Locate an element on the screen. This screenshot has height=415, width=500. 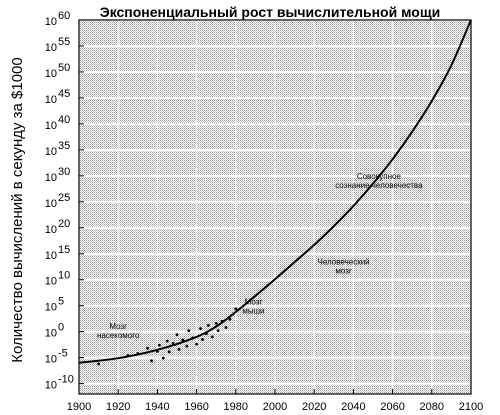
y-tick-exponent: 25 is located at coordinates (64, 198).